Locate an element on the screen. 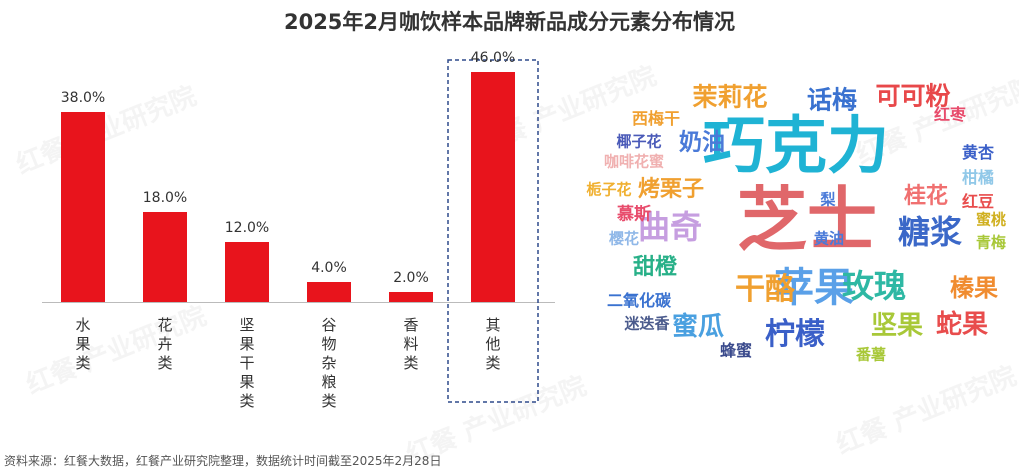 The height and width of the screenshot is (472, 1019). word-cloud-term: 樱花 is located at coordinates (624, 238).